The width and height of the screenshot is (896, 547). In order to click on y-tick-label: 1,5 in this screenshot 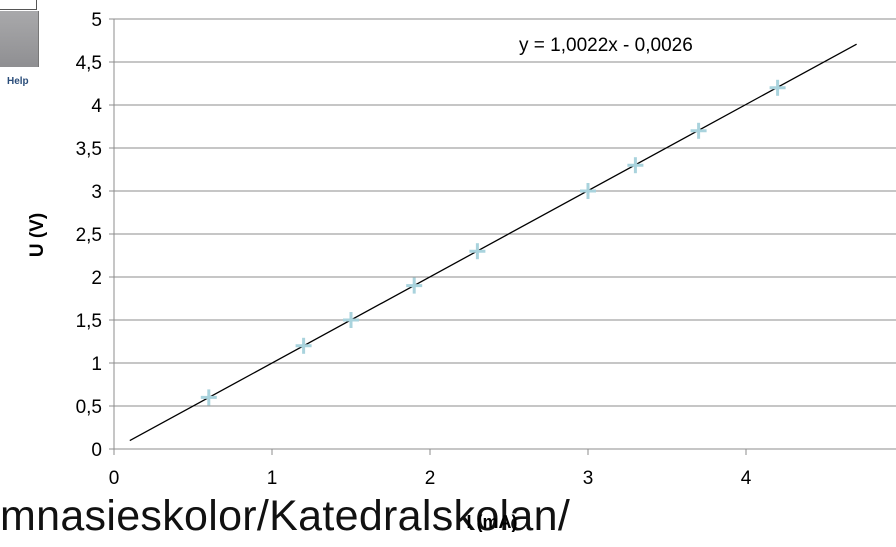, I will do `click(89, 321)`.